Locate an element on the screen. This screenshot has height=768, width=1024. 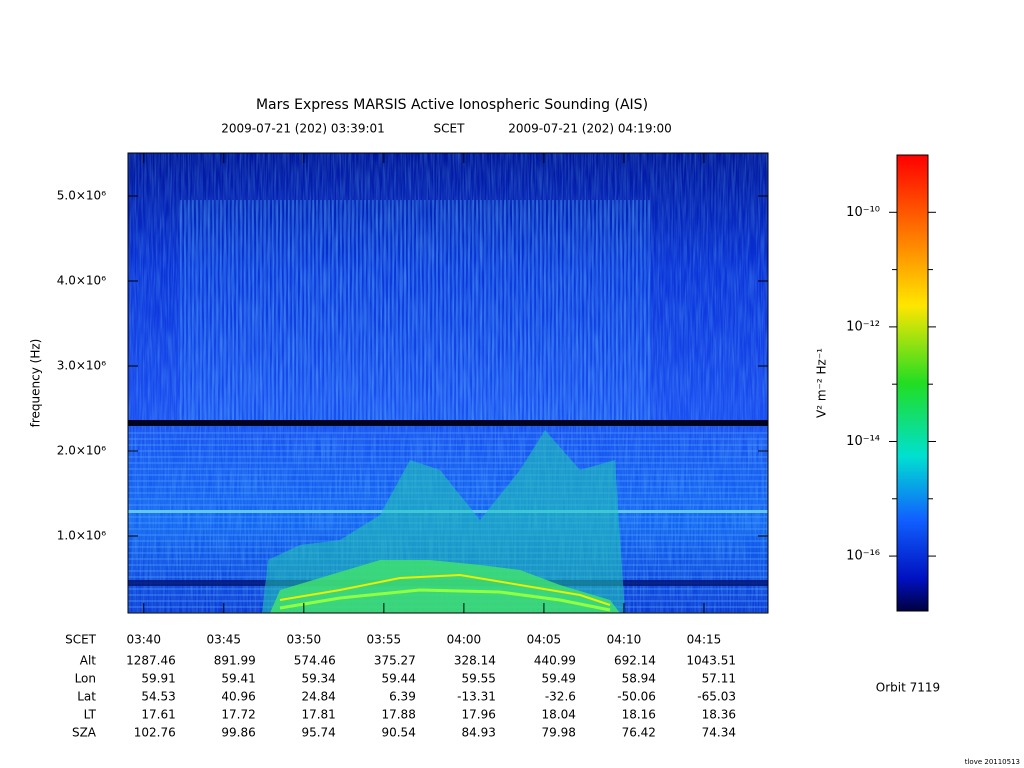
ephemeris-value: 17.61 is located at coordinates (158, 715).